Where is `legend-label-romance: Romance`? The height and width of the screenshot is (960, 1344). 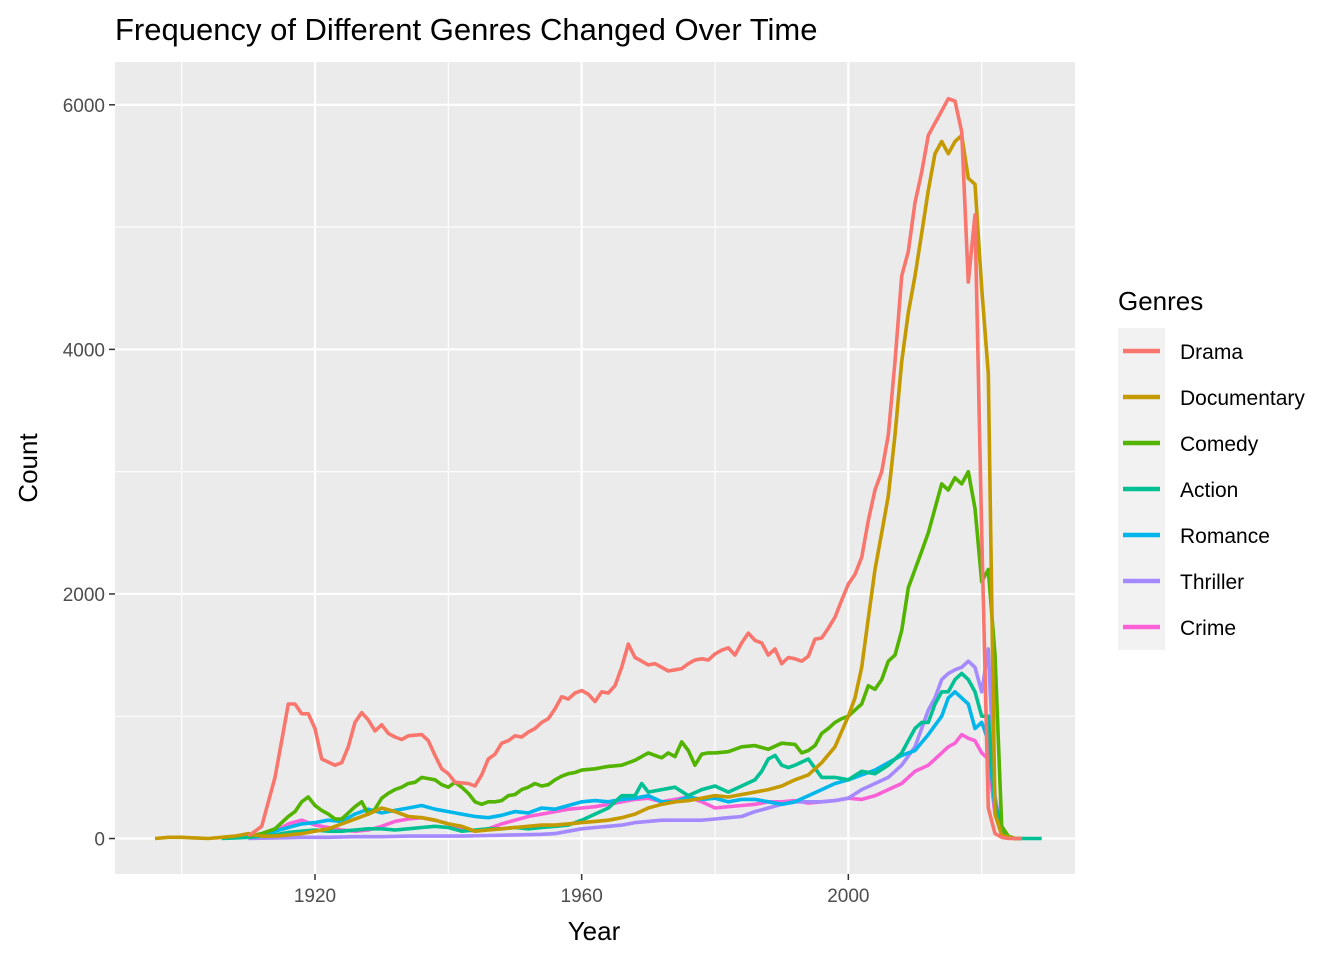 legend-label-romance: Romance is located at coordinates (1225, 536).